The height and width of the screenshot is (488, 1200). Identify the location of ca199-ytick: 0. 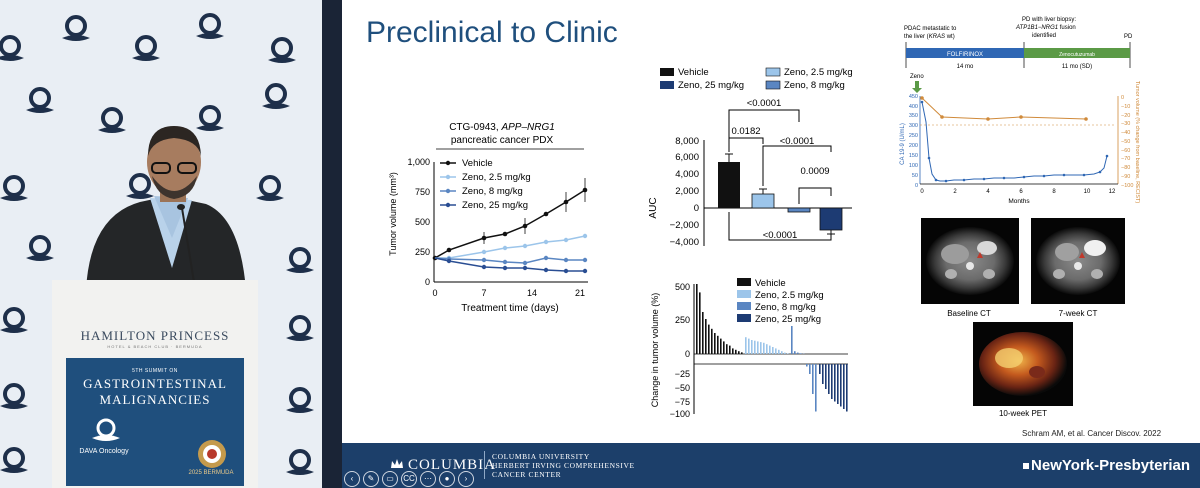
(916, 186).